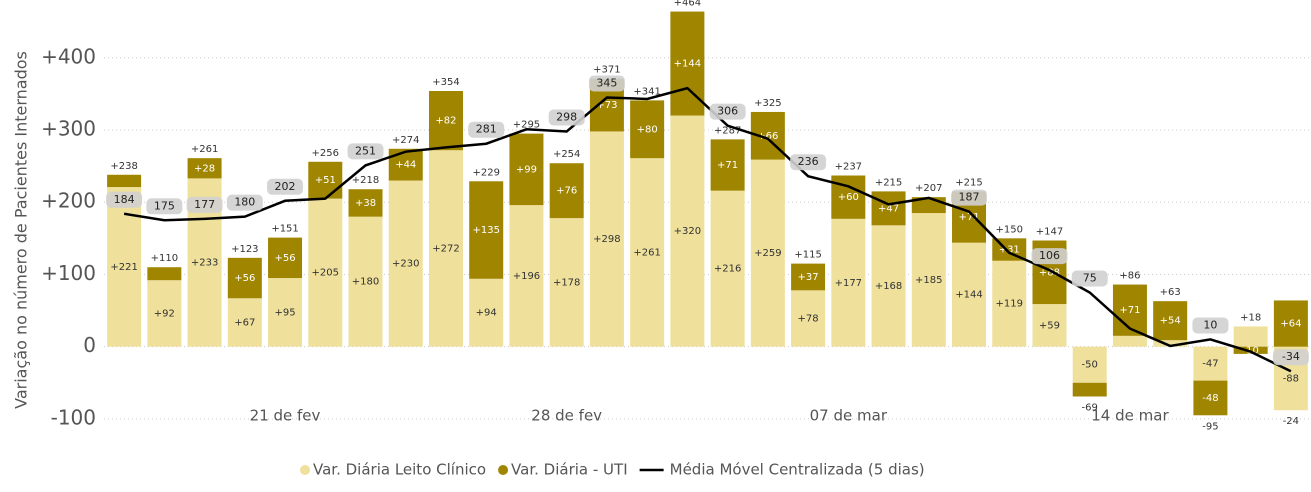 The height and width of the screenshot is (492, 1311). Describe the element at coordinates (1049, 272) in the screenshot. I see `bar-value-label: +88` at that location.